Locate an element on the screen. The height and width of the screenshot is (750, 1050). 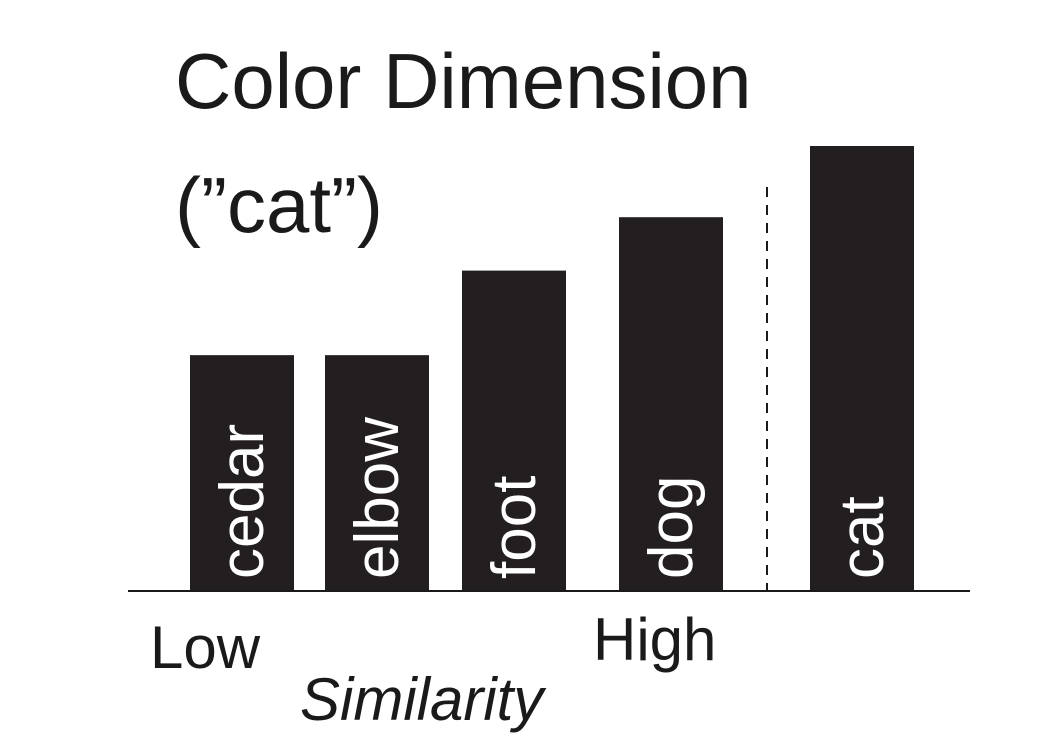
bar-elbow is located at coordinates (377, 473).